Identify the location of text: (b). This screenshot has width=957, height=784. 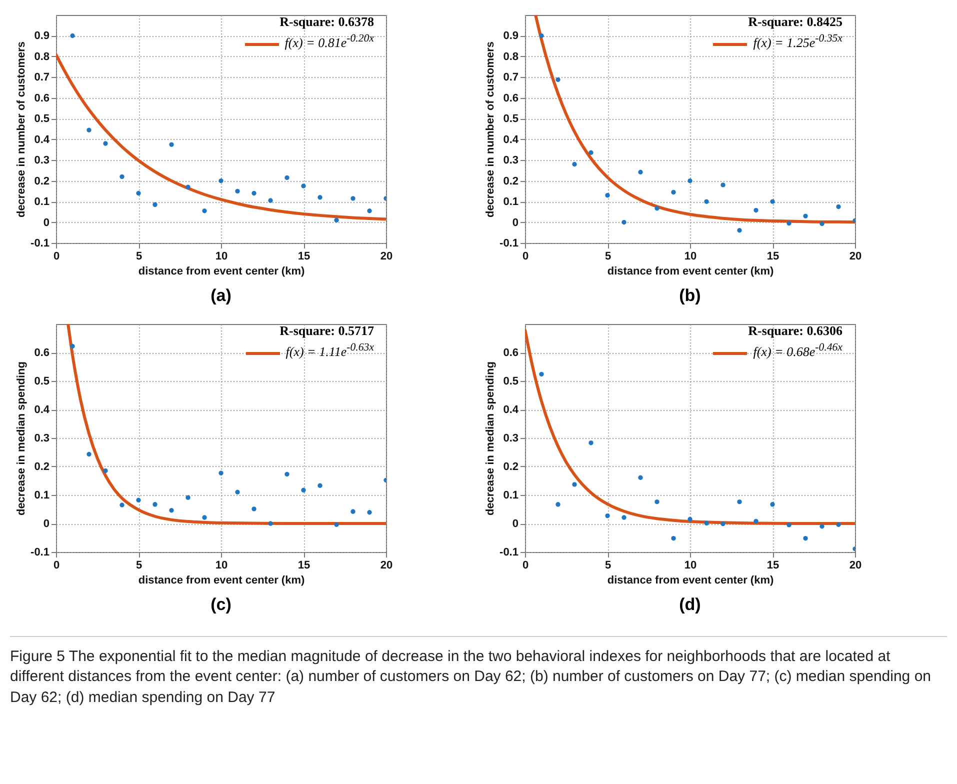
(689, 295).